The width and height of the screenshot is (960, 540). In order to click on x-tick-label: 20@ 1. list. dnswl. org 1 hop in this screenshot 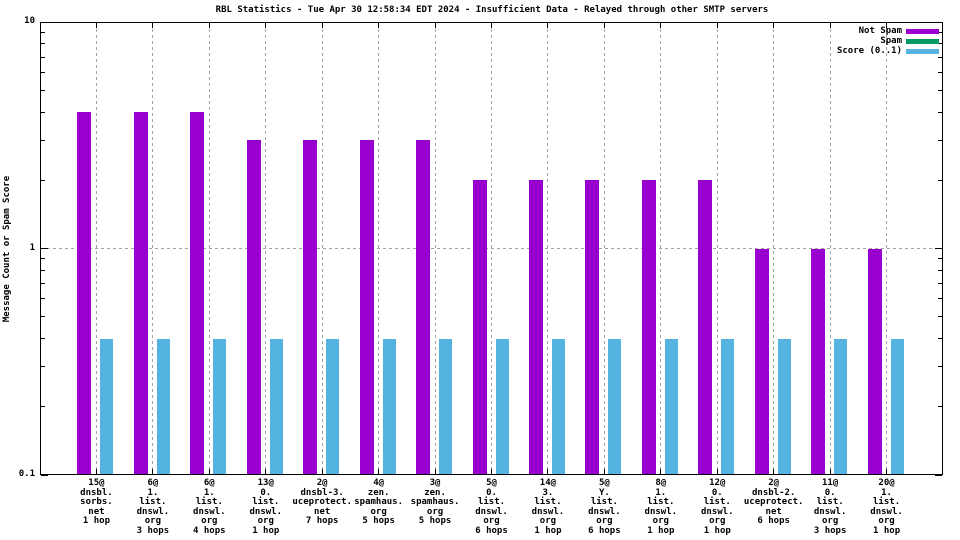, I will do `click(887, 507)`.